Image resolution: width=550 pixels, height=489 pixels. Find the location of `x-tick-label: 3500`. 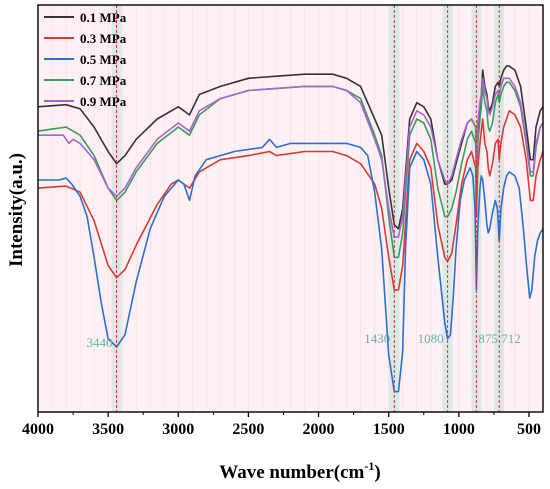

x-tick-label: 3500 is located at coordinates (108, 429).